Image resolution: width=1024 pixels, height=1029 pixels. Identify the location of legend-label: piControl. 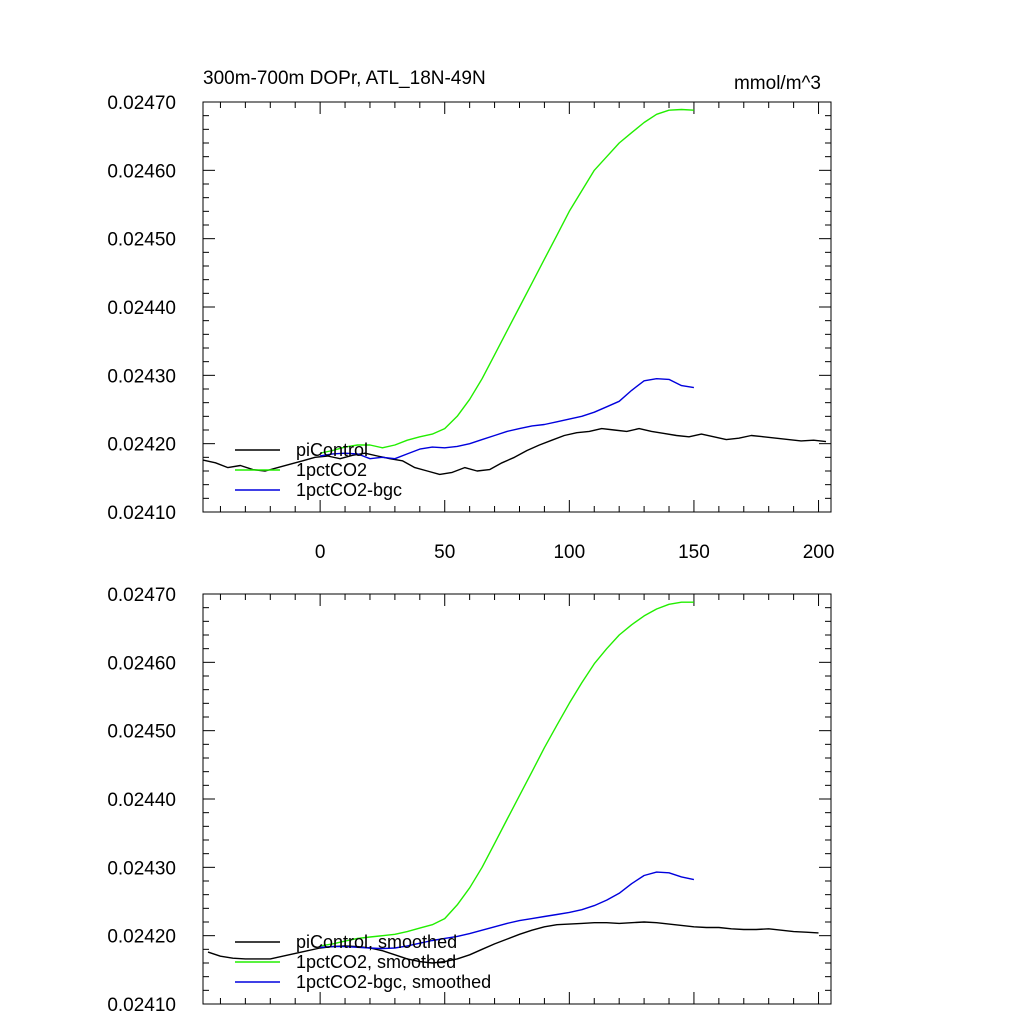
(332, 450).